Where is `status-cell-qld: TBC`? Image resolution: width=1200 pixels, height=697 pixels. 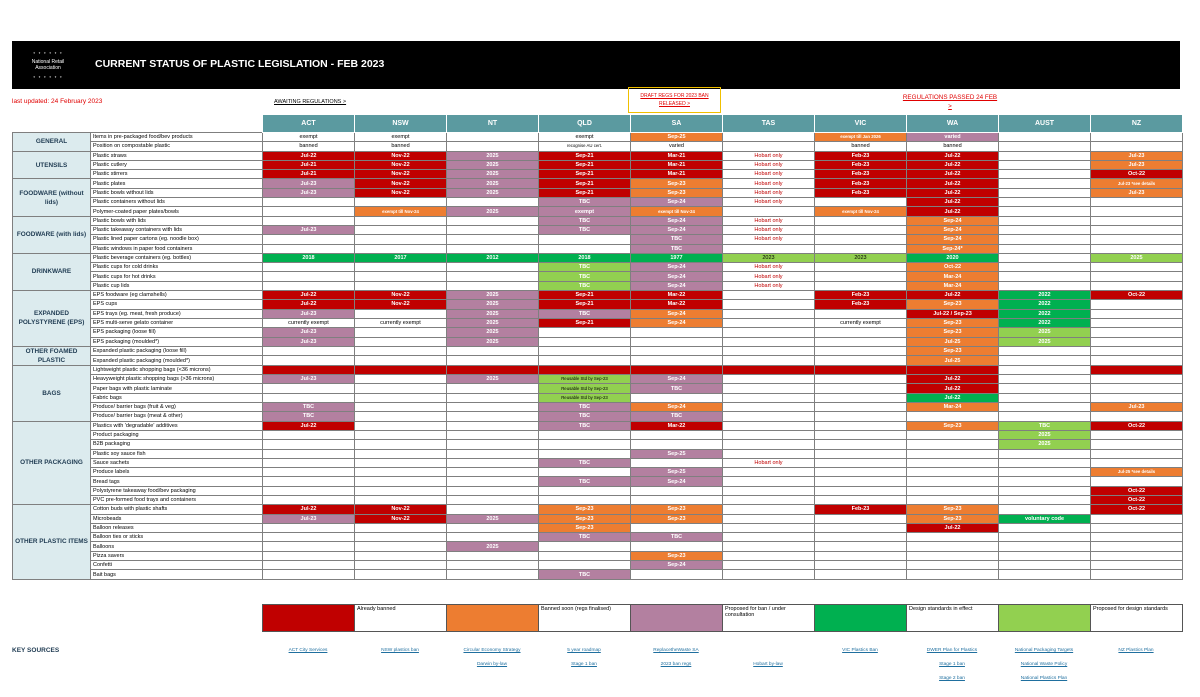 status-cell-qld: TBC is located at coordinates (584, 313).